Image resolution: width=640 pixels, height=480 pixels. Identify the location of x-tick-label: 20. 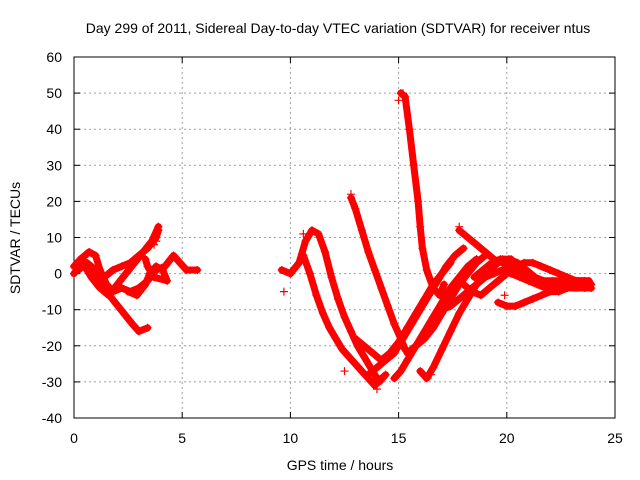
(507, 438).